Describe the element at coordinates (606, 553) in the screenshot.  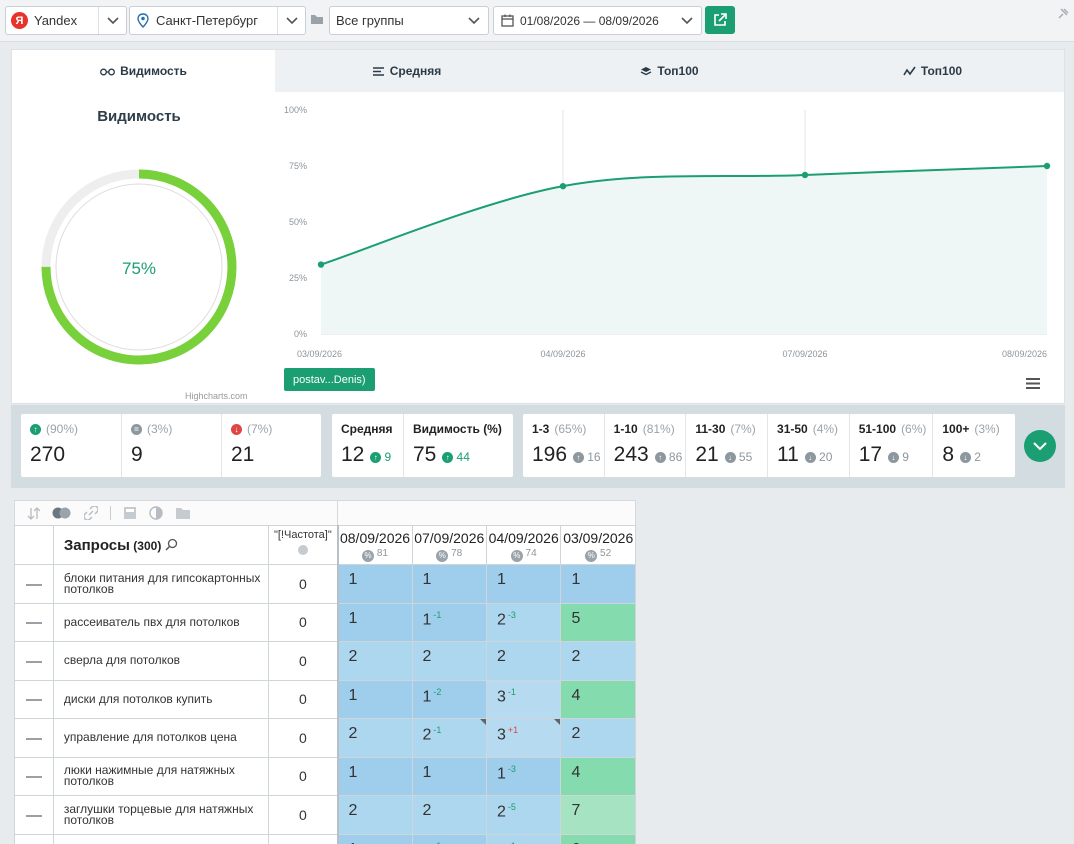
I see `date-count: 52` at that location.